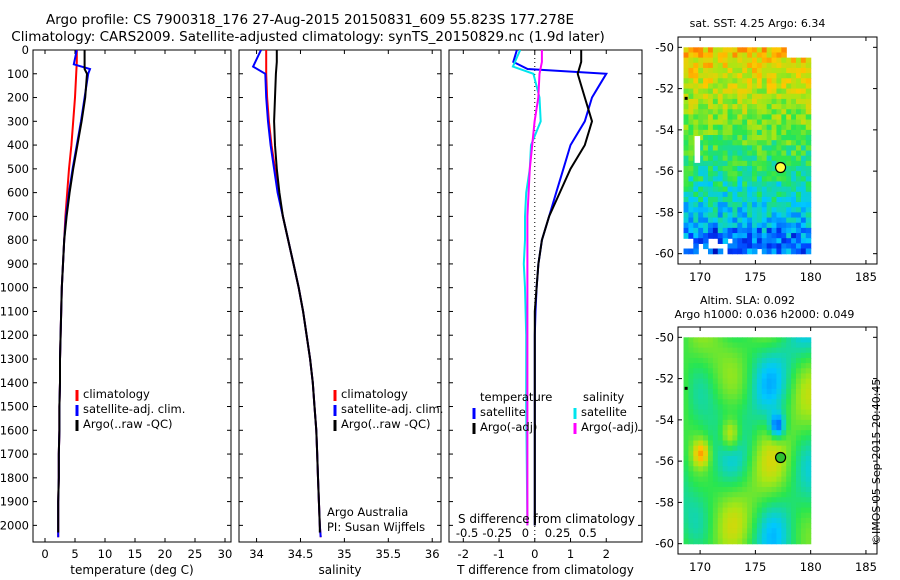 This screenshot has height=580, width=900. What do you see at coordinates (525, 533) in the screenshot?
I see `x2-tick-label: 0` at bounding box center [525, 533].